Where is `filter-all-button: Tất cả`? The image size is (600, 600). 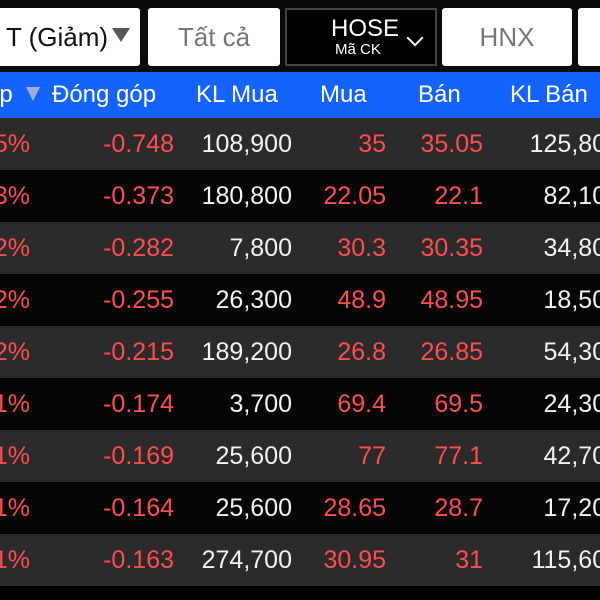 filter-all-button: Tất cả is located at coordinates (214, 37).